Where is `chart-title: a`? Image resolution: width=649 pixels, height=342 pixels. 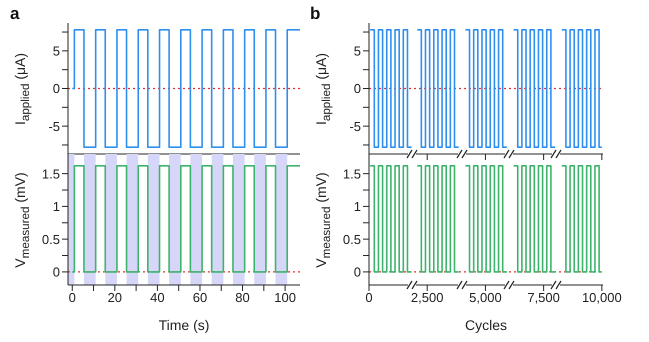 chart-title: a is located at coordinates (15, 14).